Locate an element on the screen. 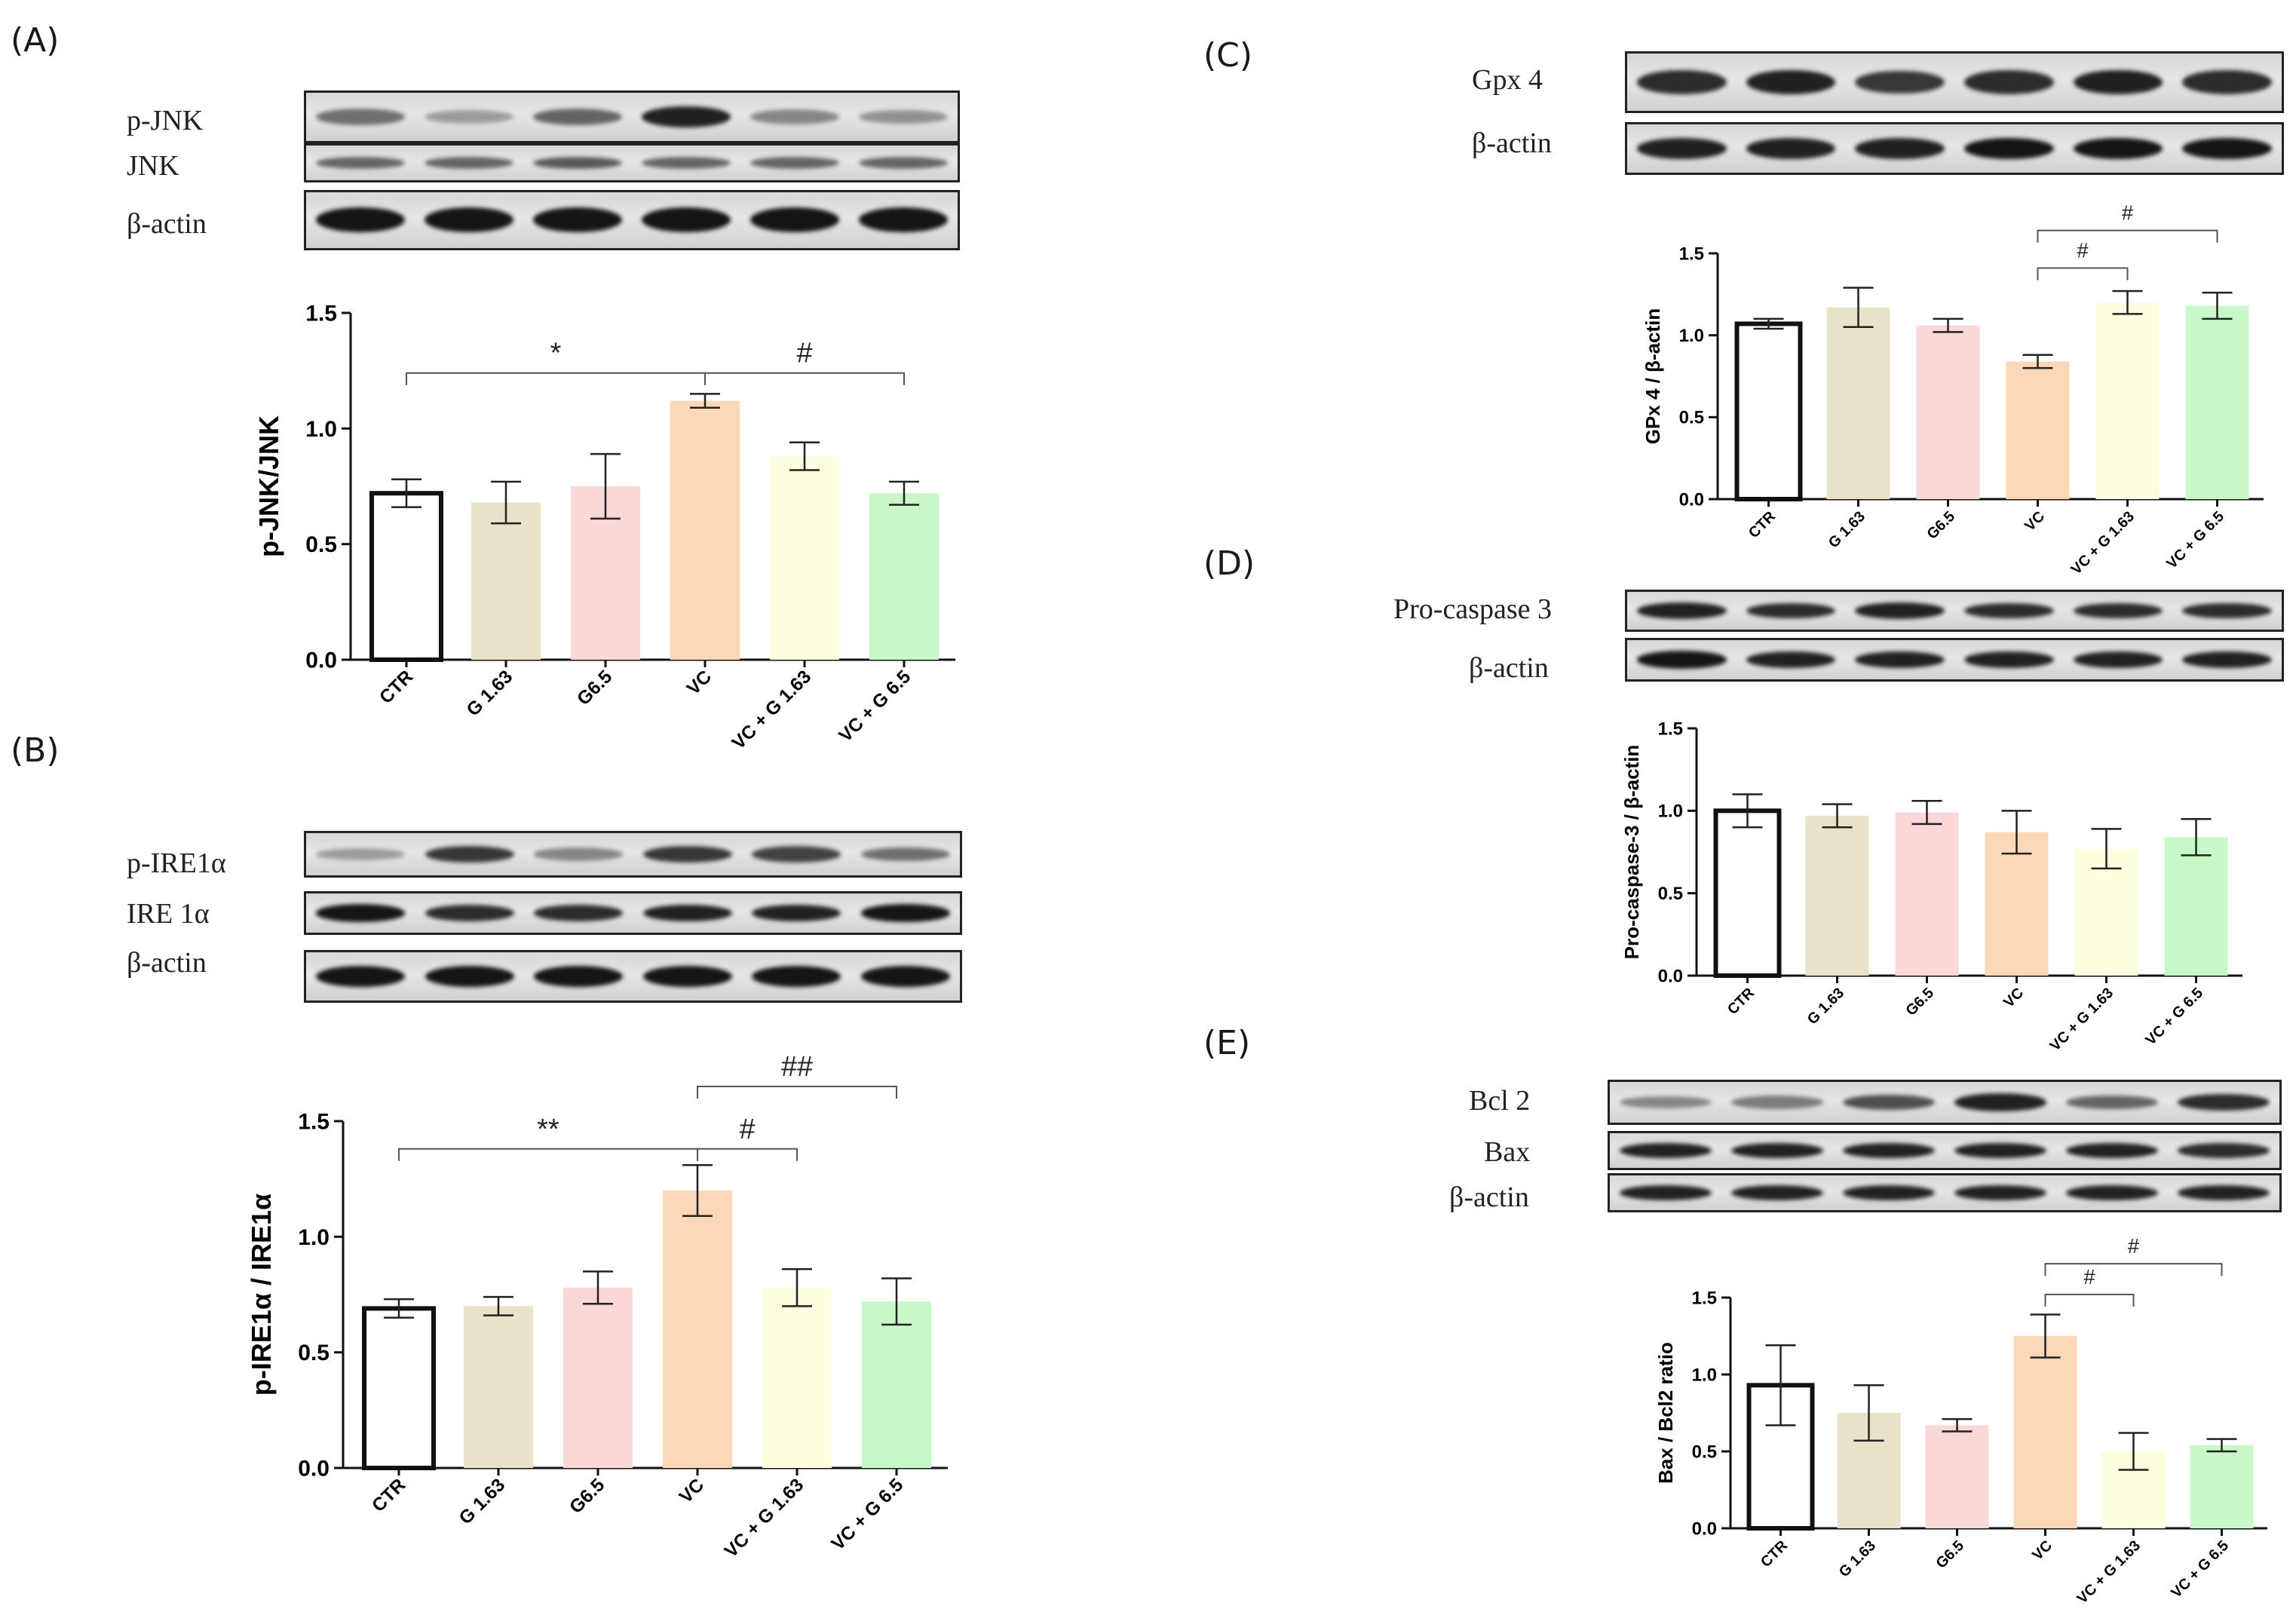 This screenshot has height=1615, width=2296. panel-label-b: (B) is located at coordinates (35, 750).